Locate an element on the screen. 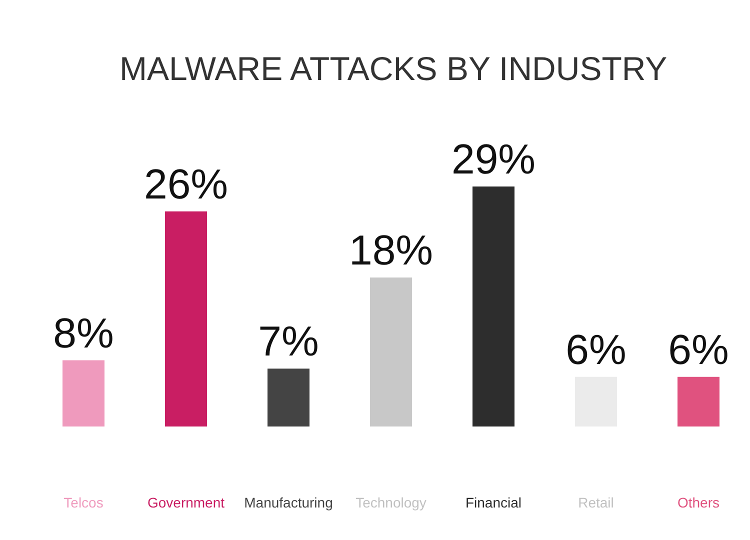 This screenshot has width=750, height=540. data-label: 7% is located at coordinates (288, 341).